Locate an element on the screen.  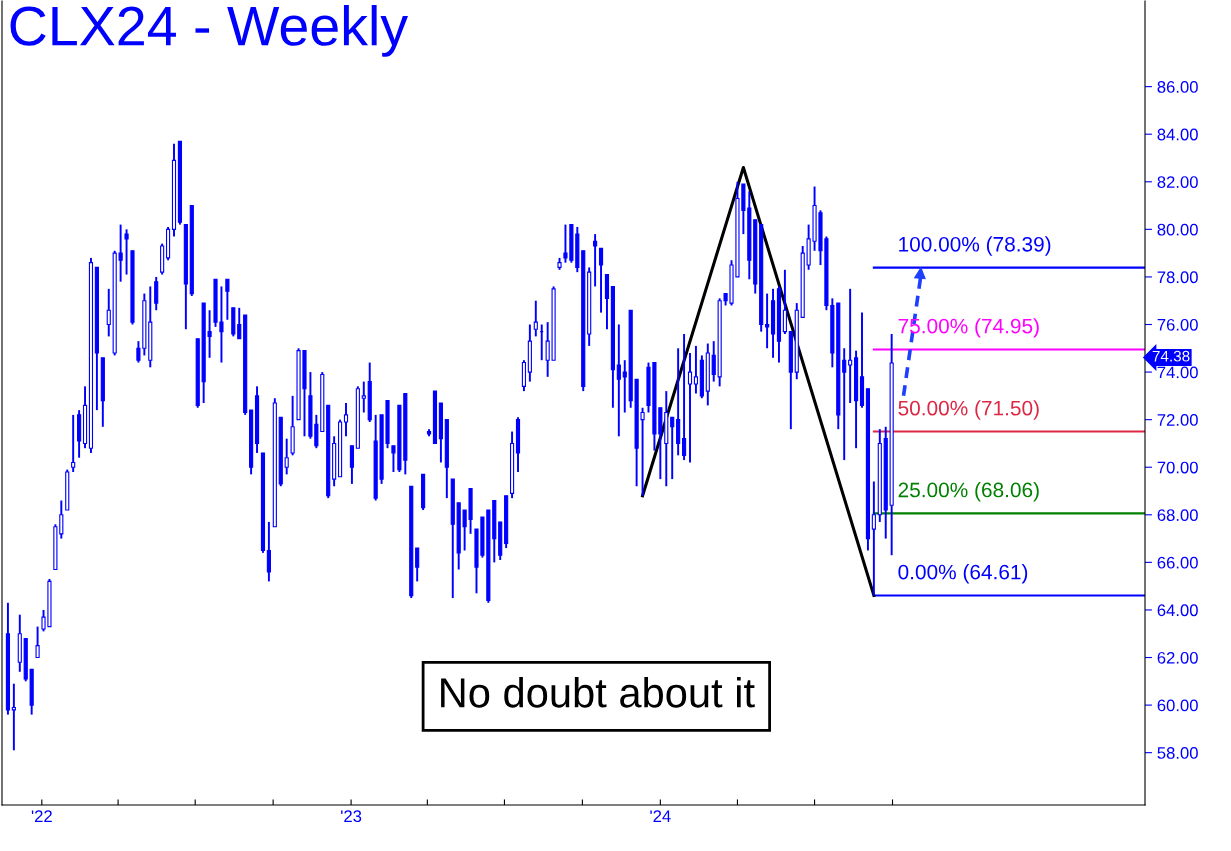
annotation: No doubt about it is located at coordinates (598, 692).